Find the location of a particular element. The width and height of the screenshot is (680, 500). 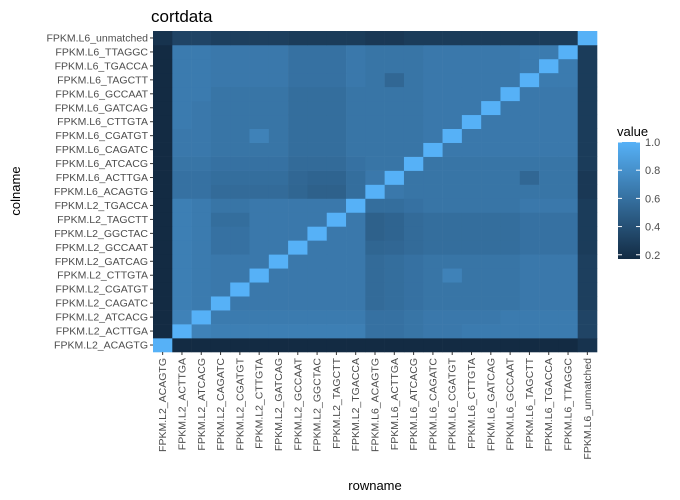

x-tick-label: FPKM.L6_TTAGGC is located at coordinates (569, 404).